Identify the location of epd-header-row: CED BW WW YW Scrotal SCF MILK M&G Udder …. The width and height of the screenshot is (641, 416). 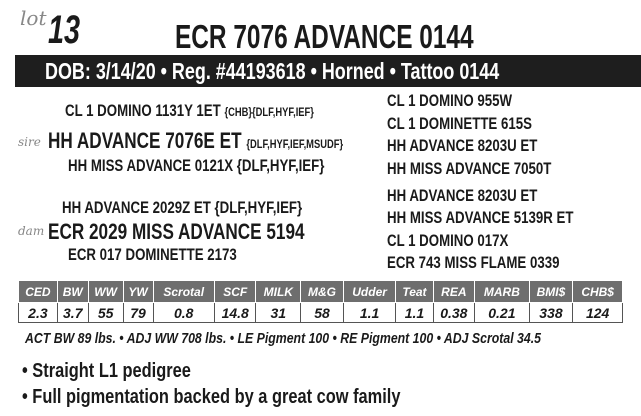
(320, 291).